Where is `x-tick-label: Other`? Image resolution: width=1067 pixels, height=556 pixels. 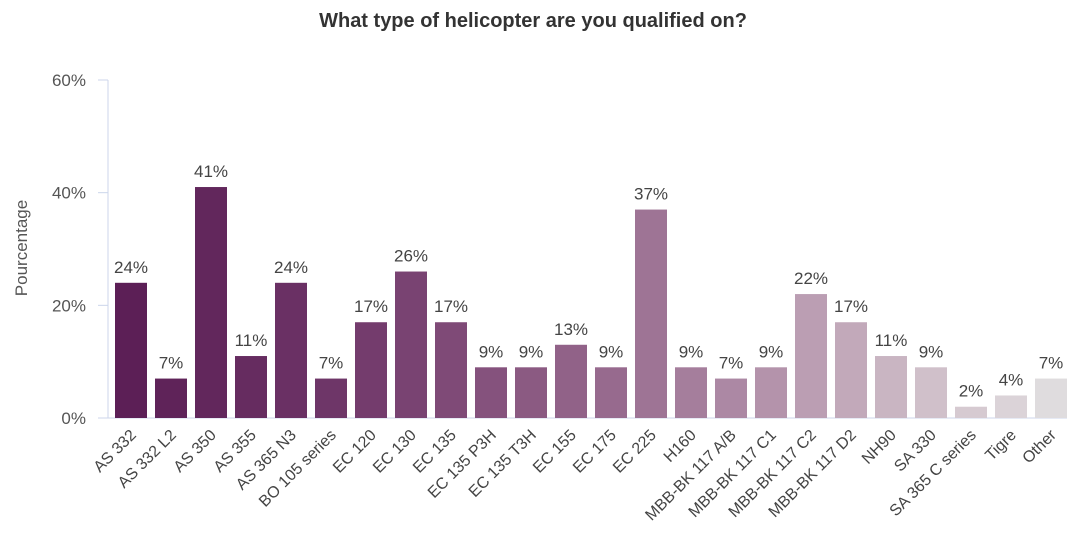
x-tick-label: Other is located at coordinates (1040, 446).